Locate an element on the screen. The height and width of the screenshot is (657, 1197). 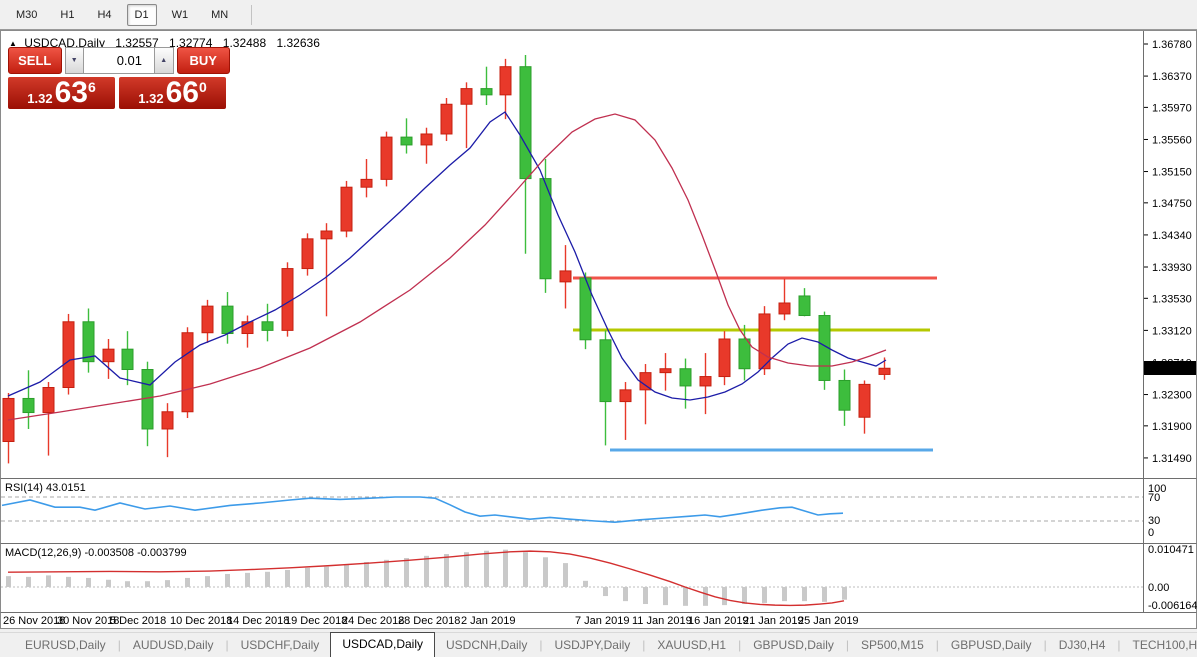
sell-button: SELL is located at coordinates (35, 60).